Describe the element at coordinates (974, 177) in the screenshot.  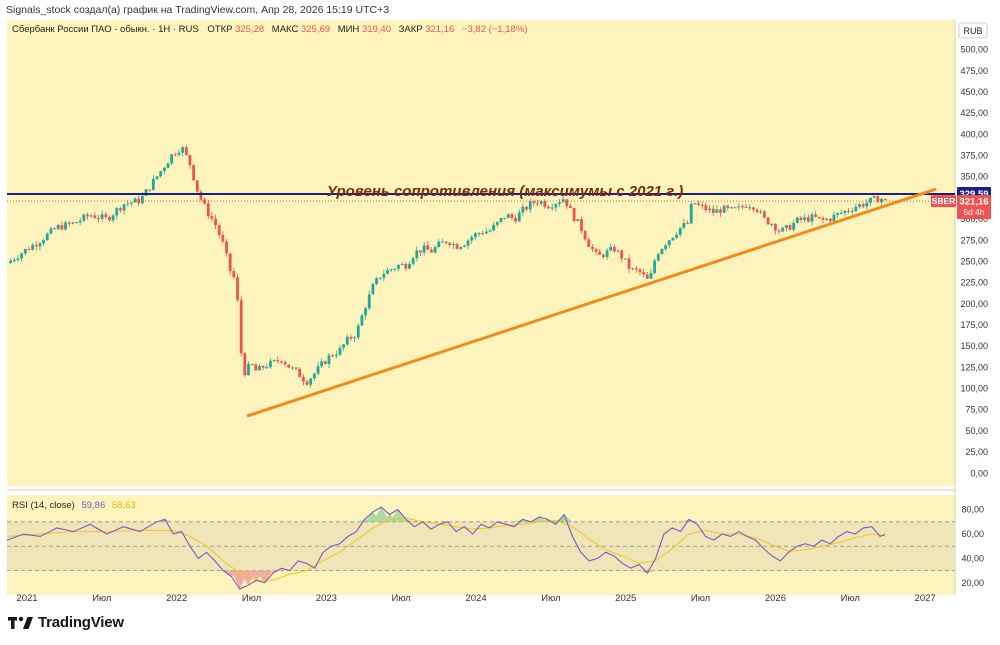
I see `price-axis-tick: 350,00` at that location.